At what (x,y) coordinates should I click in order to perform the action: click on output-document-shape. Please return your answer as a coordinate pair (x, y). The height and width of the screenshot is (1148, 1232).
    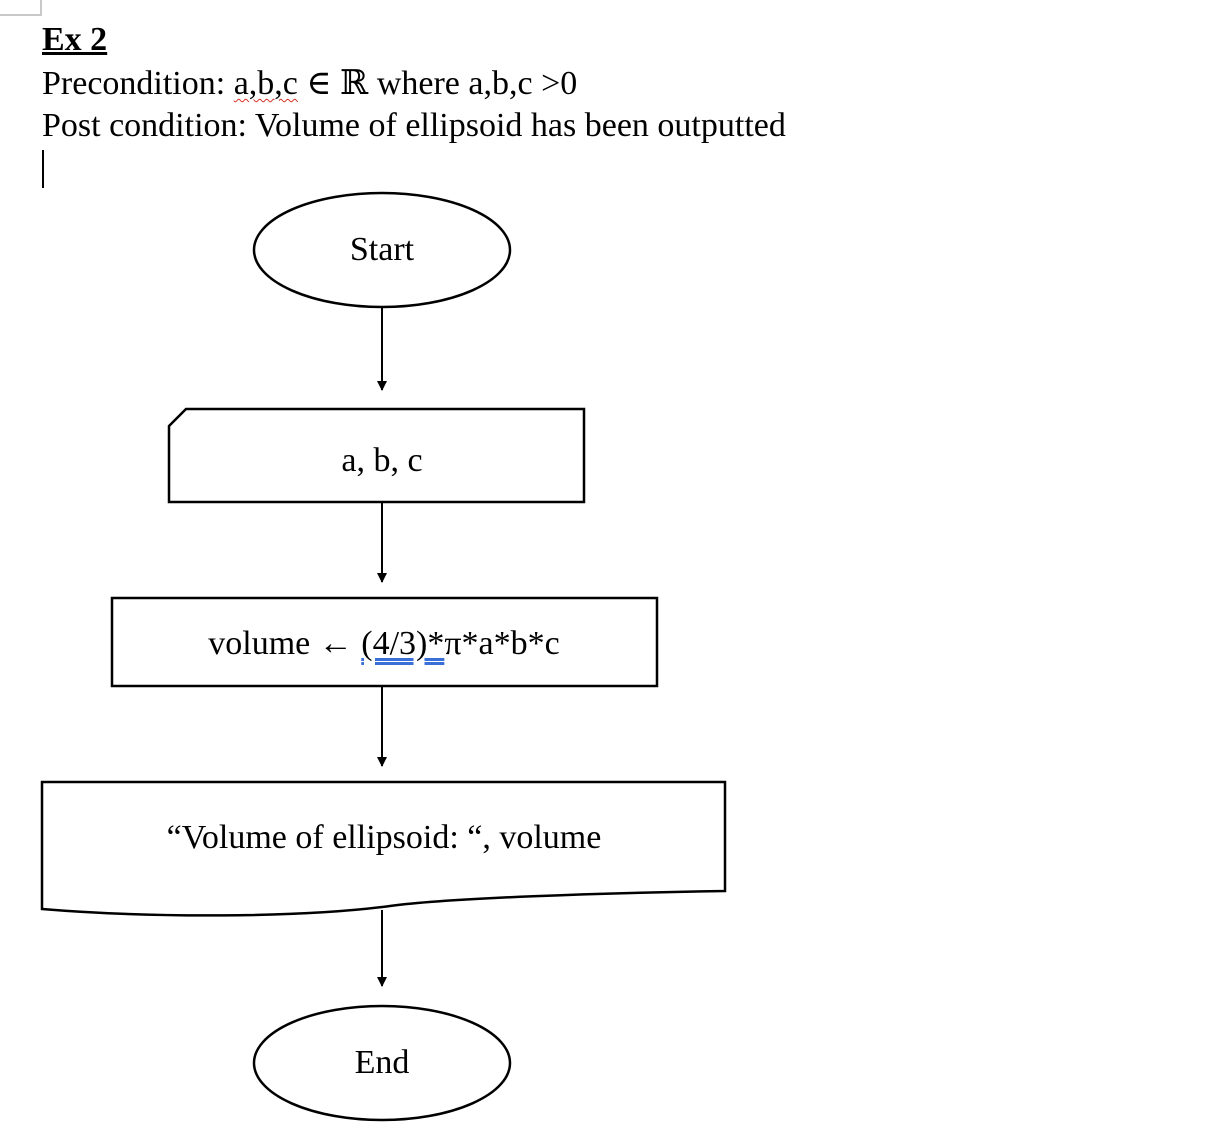
    Looking at the image, I should click on (383, 848).